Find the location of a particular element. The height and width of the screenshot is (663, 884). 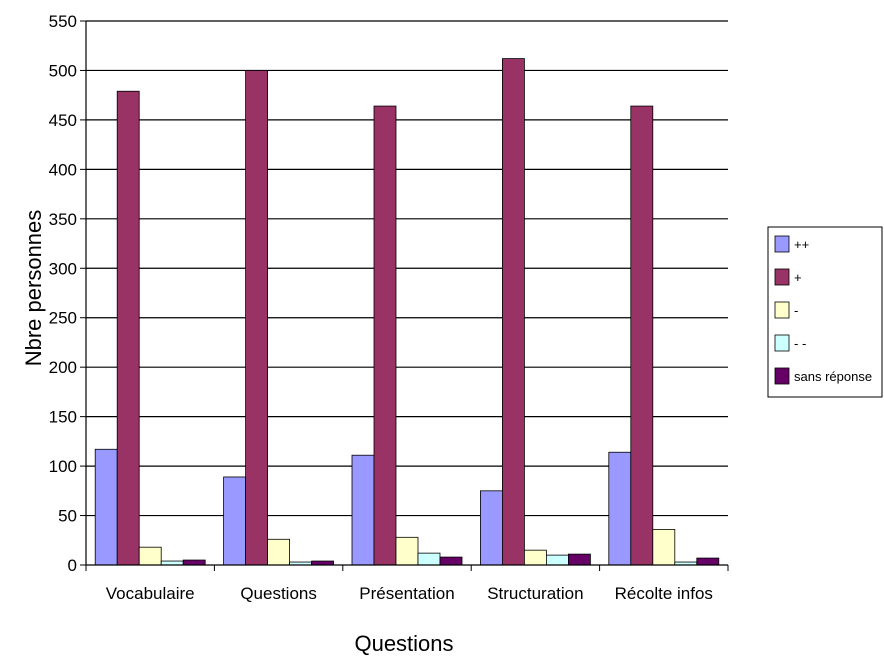

y-tick-label: 550 is located at coordinates (63, 21).